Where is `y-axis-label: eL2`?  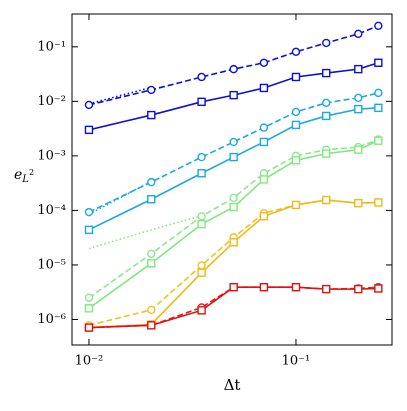
y-axis-label: eL2 is located at coordinates (24, 176).